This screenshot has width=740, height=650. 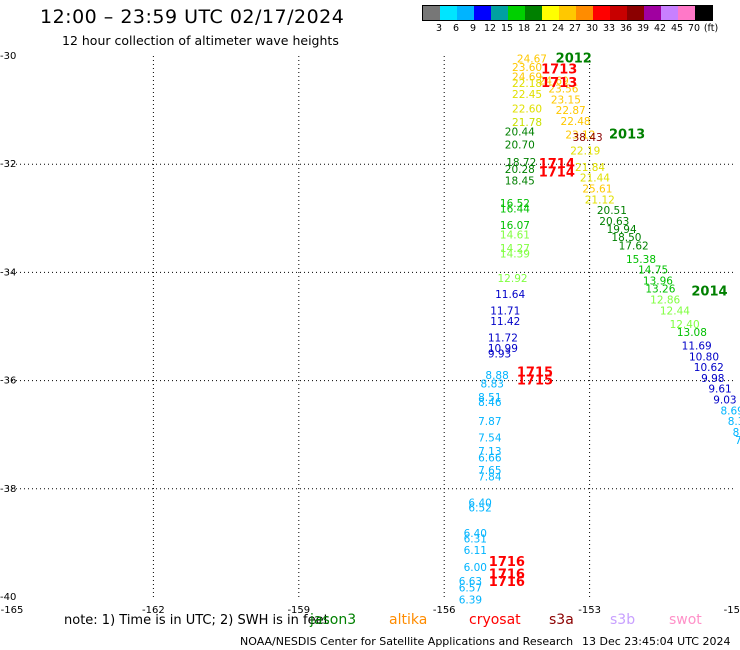 I want to click on wave-height-label: 9.03, so click(x=724, y=401).